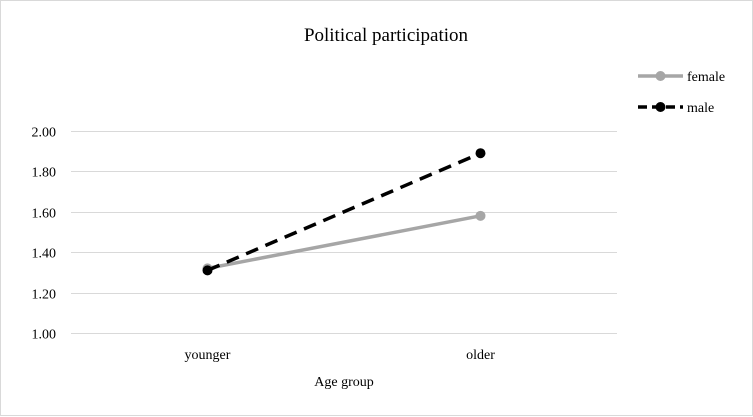 The image size is (753, 417). I want to click on series-line-female, so click(344, 242).